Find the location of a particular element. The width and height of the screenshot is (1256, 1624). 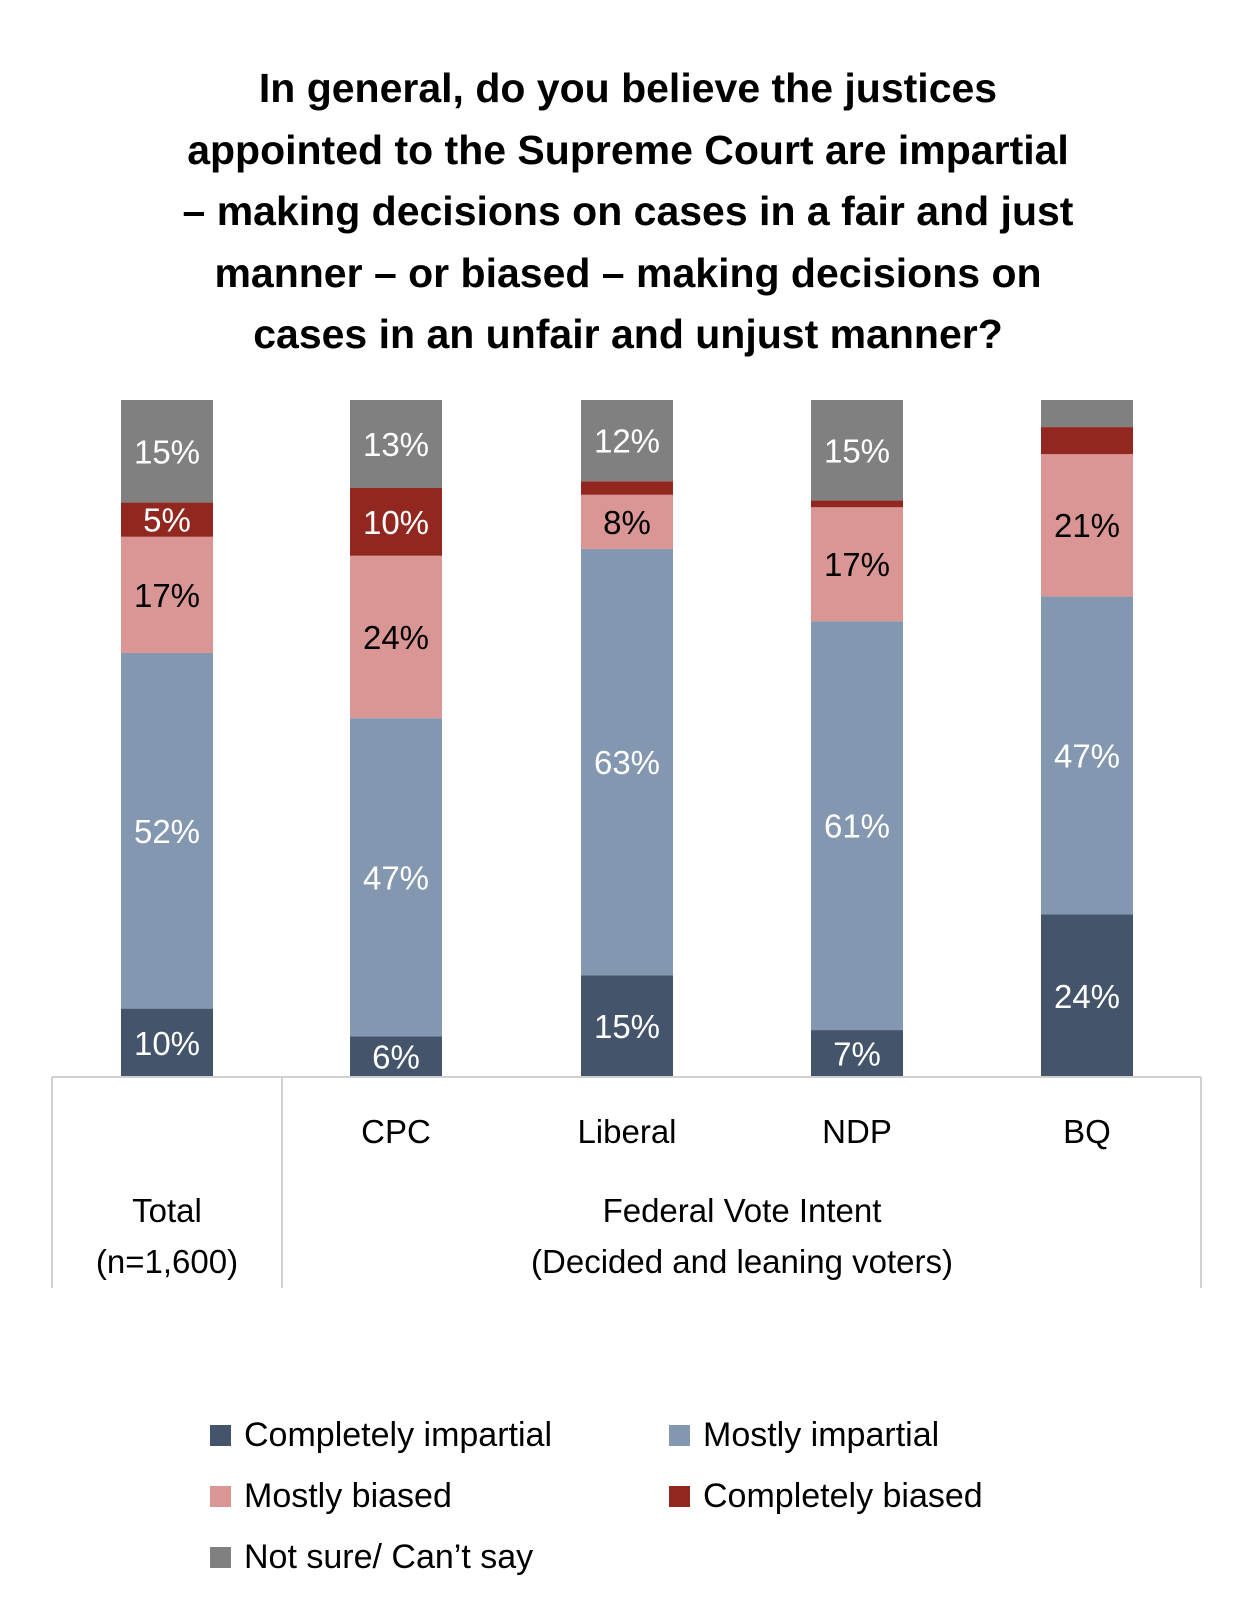

title-line: manner – or biased – making decisions on is located at coordinates (628, 272).